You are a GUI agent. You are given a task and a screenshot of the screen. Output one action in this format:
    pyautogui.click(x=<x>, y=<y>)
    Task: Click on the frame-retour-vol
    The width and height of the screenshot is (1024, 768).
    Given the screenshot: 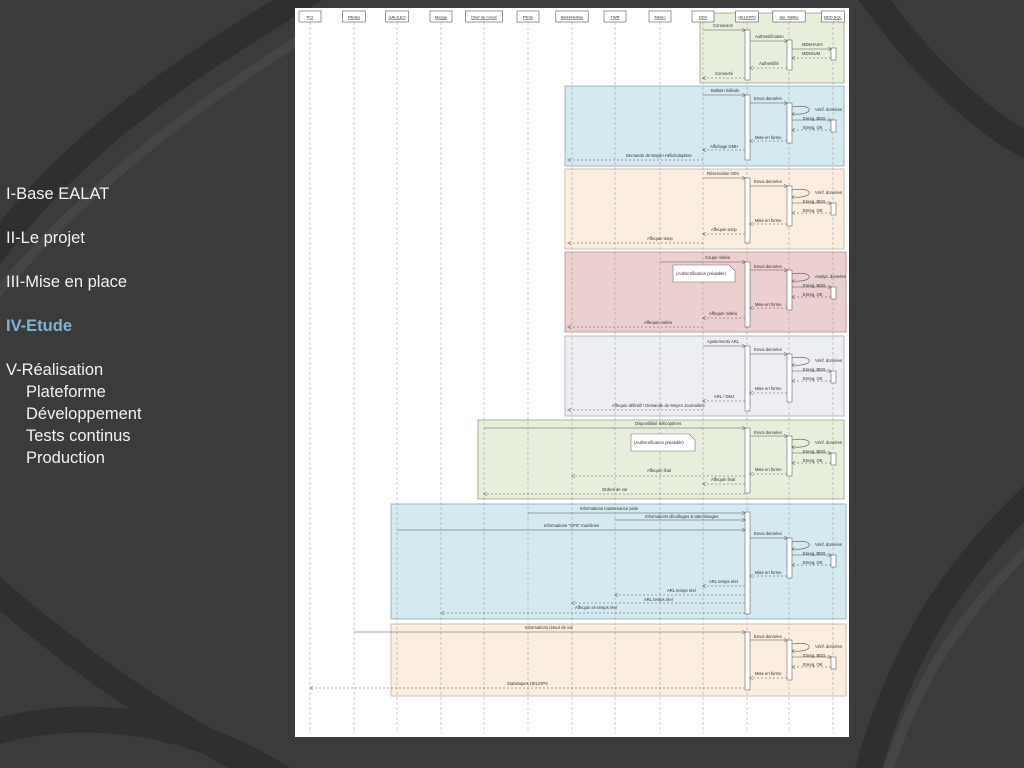 What is the action you would take?
    pyautogui.click(x=618, y=660)
    